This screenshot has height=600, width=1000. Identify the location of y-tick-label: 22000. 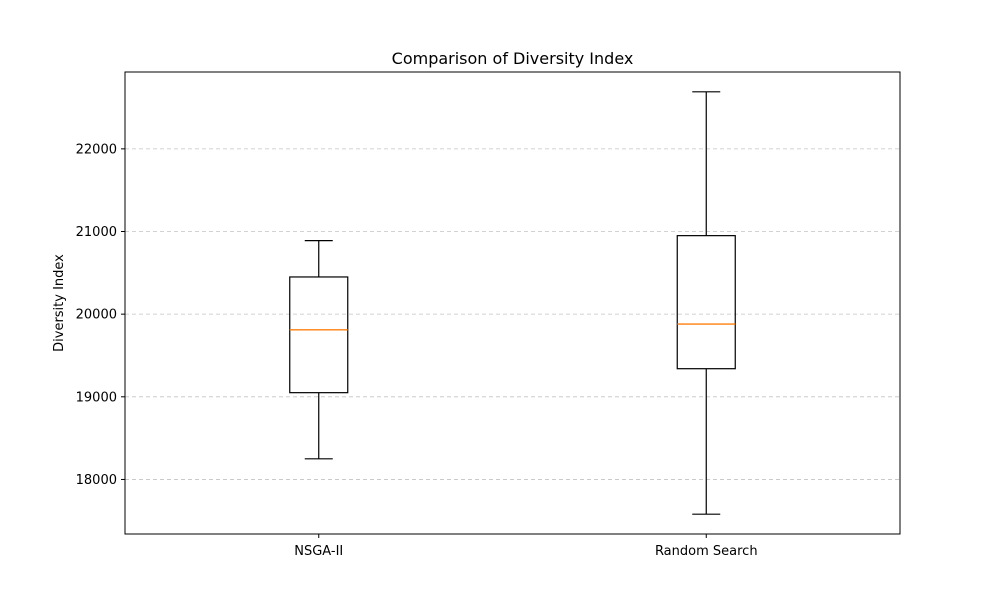
(96, 149).